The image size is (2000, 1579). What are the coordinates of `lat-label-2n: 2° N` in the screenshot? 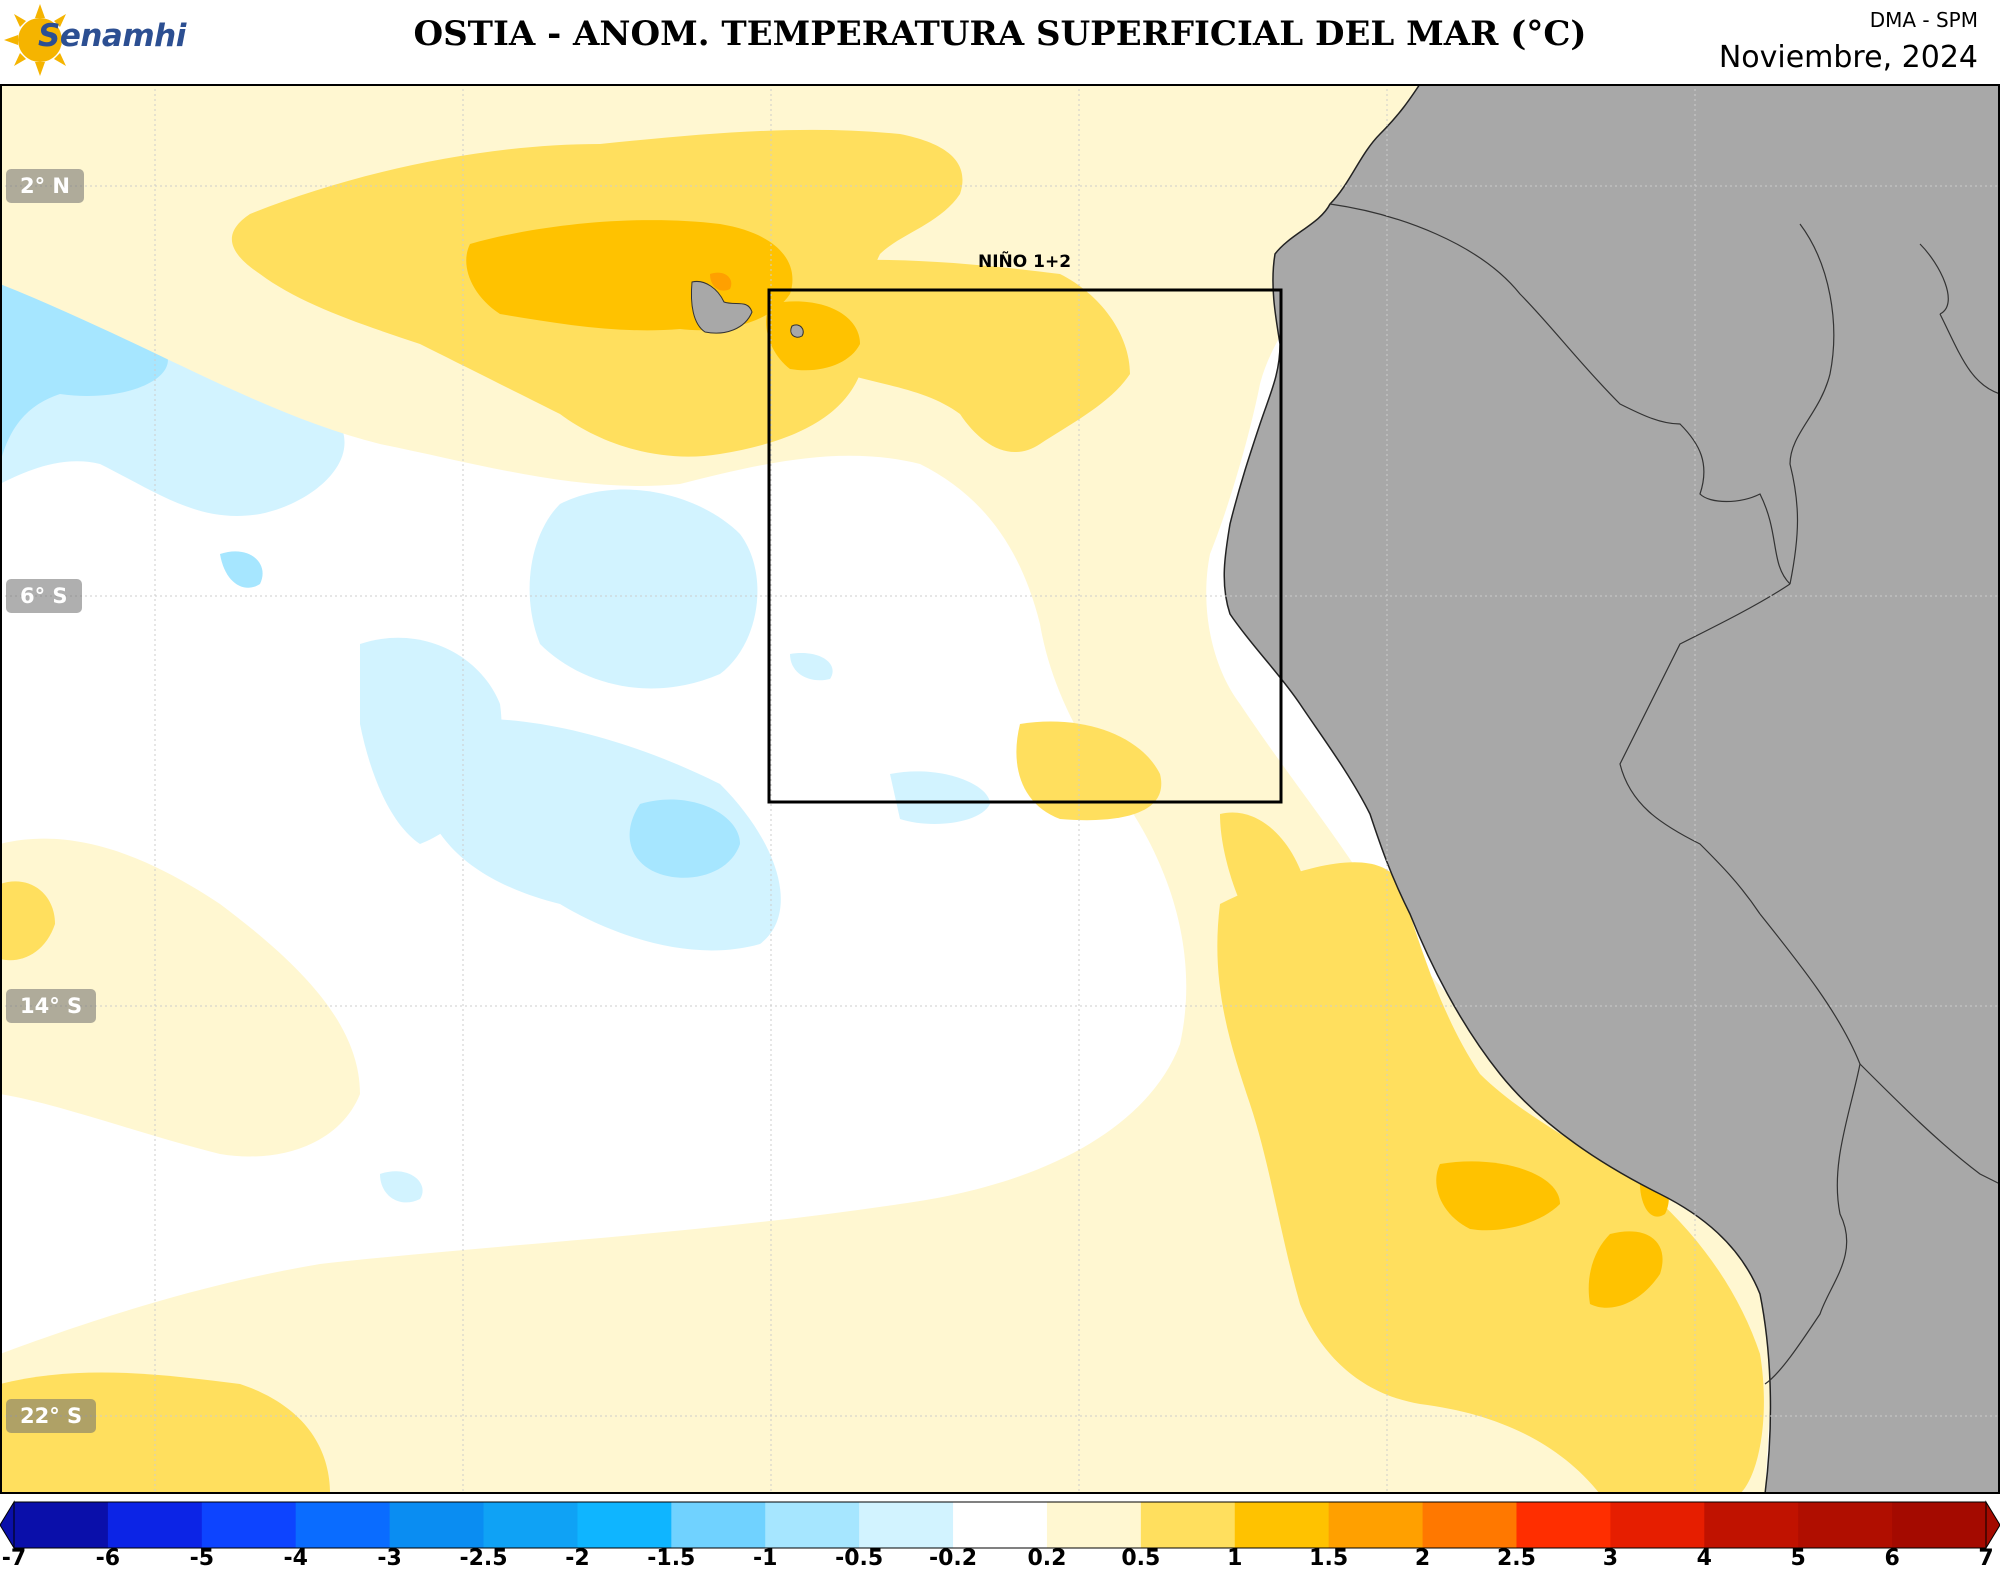 It's located at (45, 186).